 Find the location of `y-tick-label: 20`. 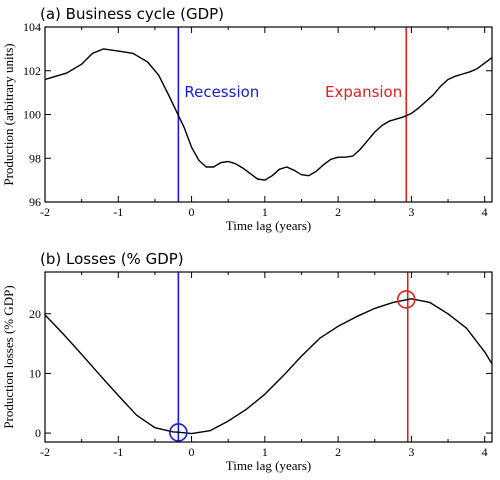

y-tick-label: 20 is located at coordinates (35, 314).